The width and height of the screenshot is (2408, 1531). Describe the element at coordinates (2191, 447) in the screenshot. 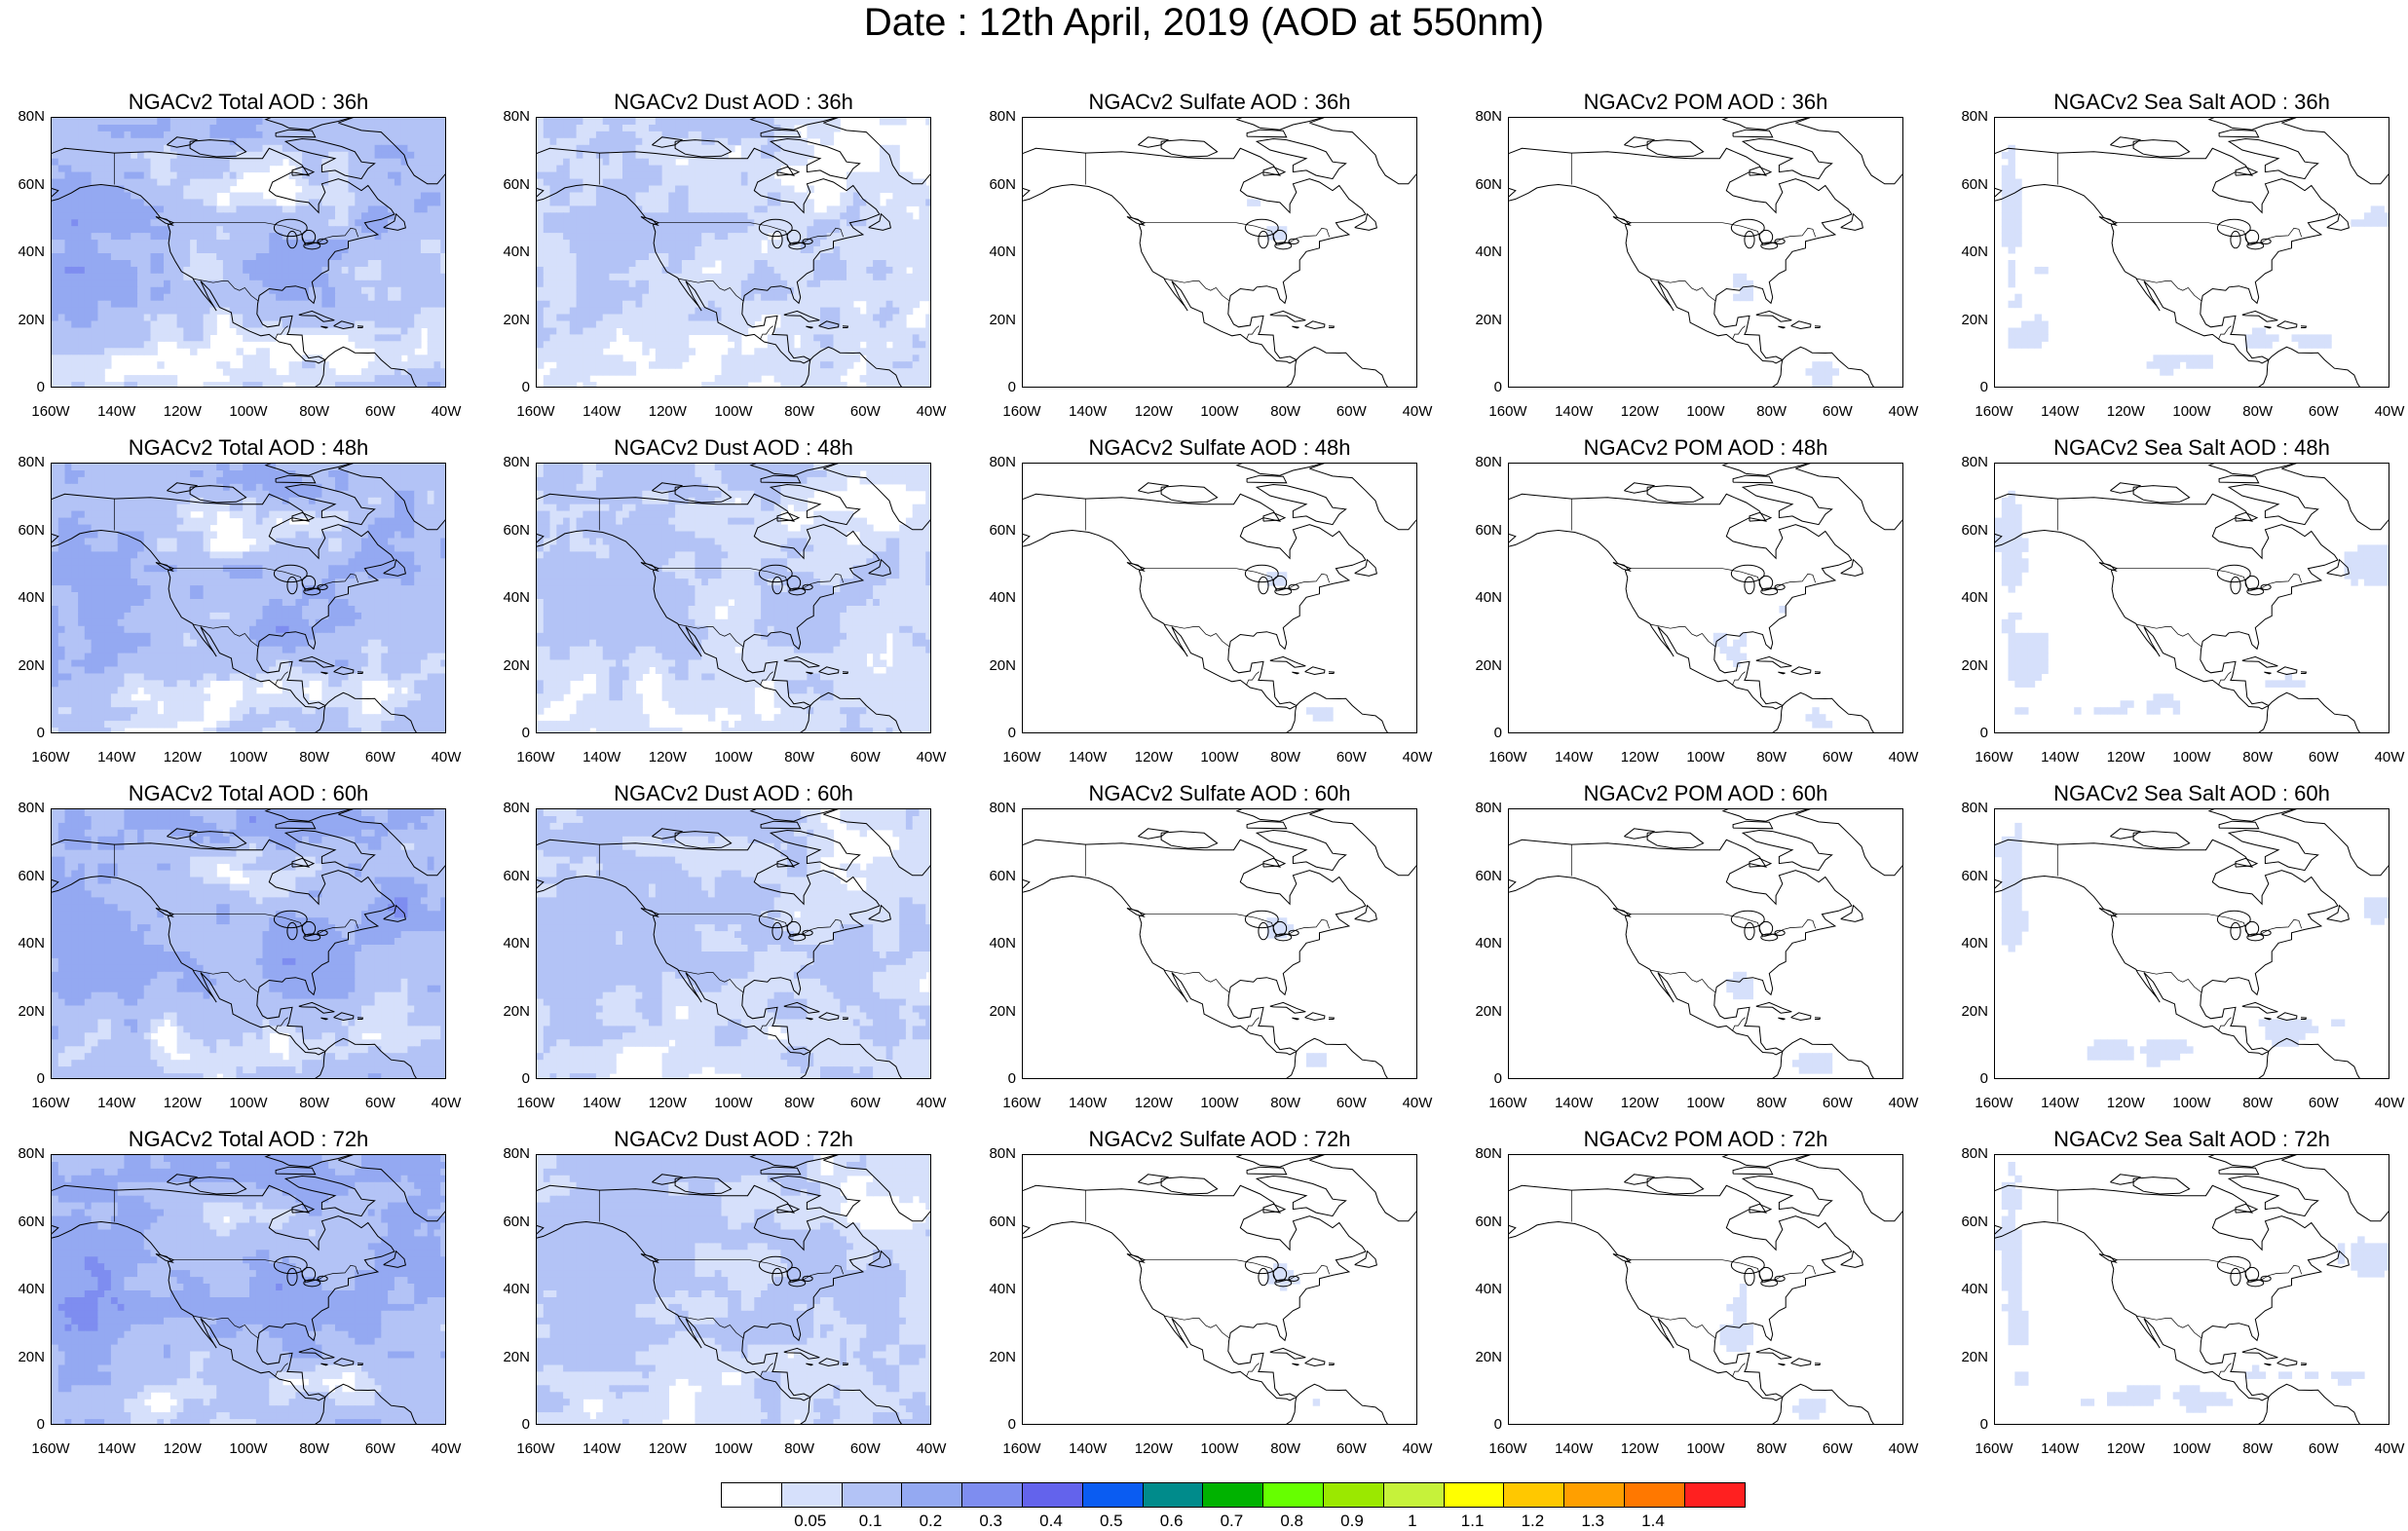

I see `panel-title: NGACv2 Sea Salt AOD : 48h` at that location.